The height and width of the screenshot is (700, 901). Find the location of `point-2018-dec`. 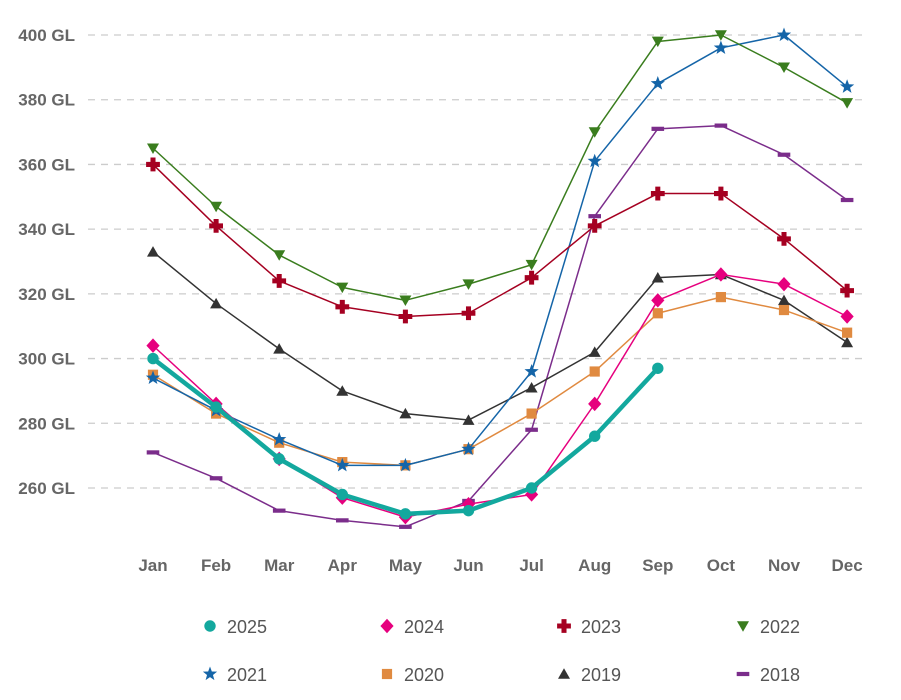

point-2018-dec is located at coordinates (847, 200).